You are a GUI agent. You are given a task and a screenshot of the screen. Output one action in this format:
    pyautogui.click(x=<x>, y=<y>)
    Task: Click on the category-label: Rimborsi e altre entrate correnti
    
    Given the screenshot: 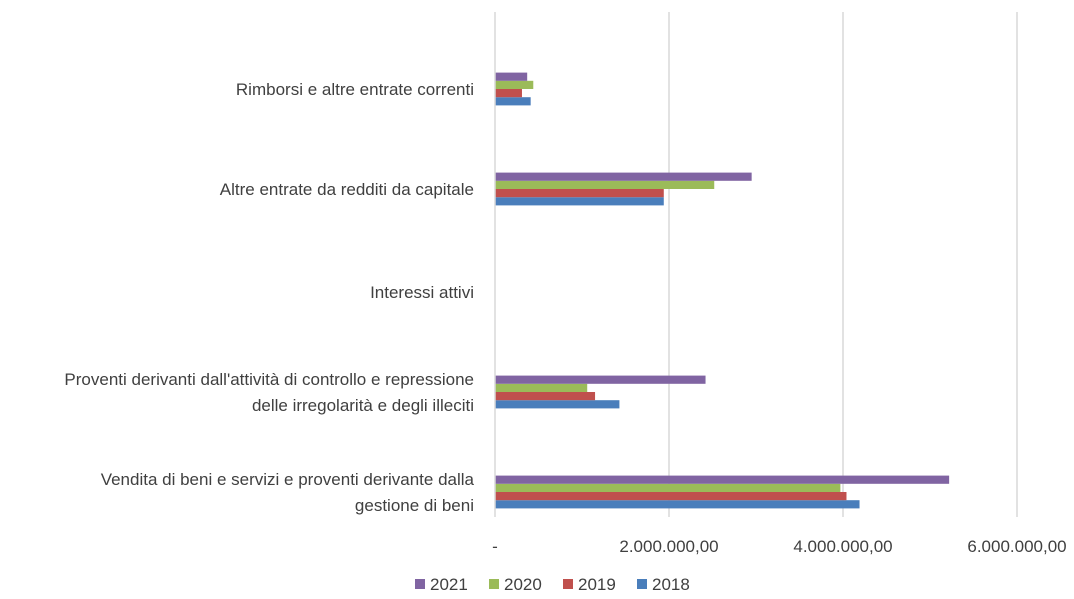 What is the action you would take?
    pyautogui.click(x=355, y=89)
    